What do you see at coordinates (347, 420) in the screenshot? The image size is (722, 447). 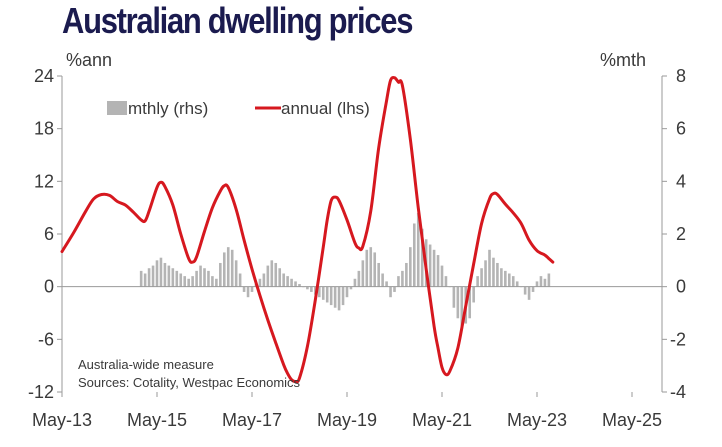 I see `x-tick-label: May-19` at bounding box center [347, 420].